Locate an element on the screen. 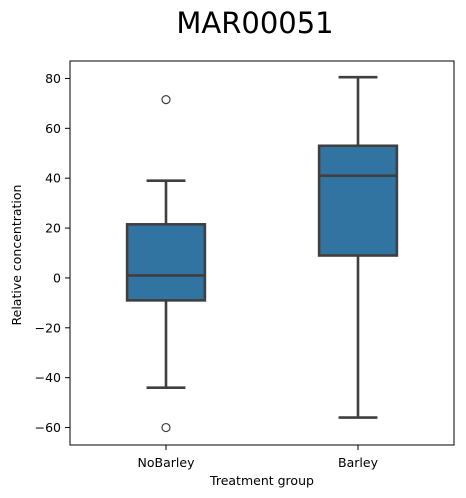 The width and height of the screenshot is (466, 498). y-tick-label: 60 is located at coordinates (53, 128).